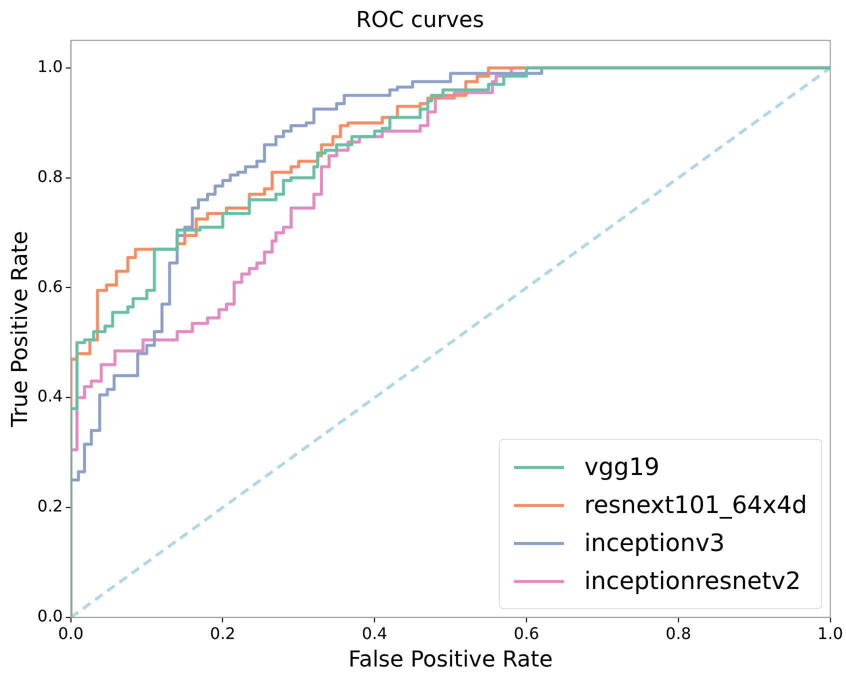 Image resolution: width=846 pixels, height=678 pixels. What do you see at coordinates (692, 581) in the screenshot?
I see `legend-label: inceptionresnetv2` at bounding box center [692, 581].